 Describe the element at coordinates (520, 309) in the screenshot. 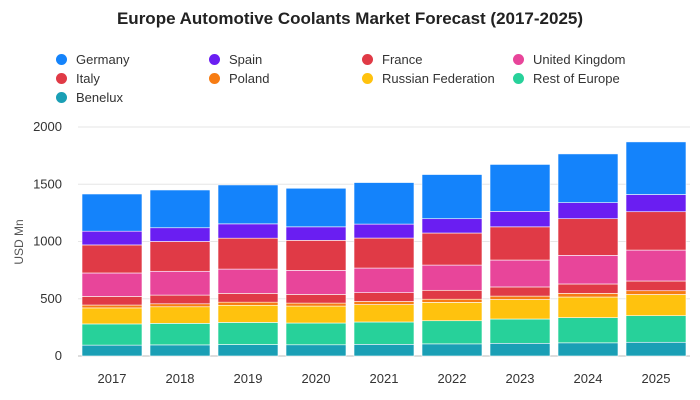

I see `bar-segment-russian-federation-2023` at that location.